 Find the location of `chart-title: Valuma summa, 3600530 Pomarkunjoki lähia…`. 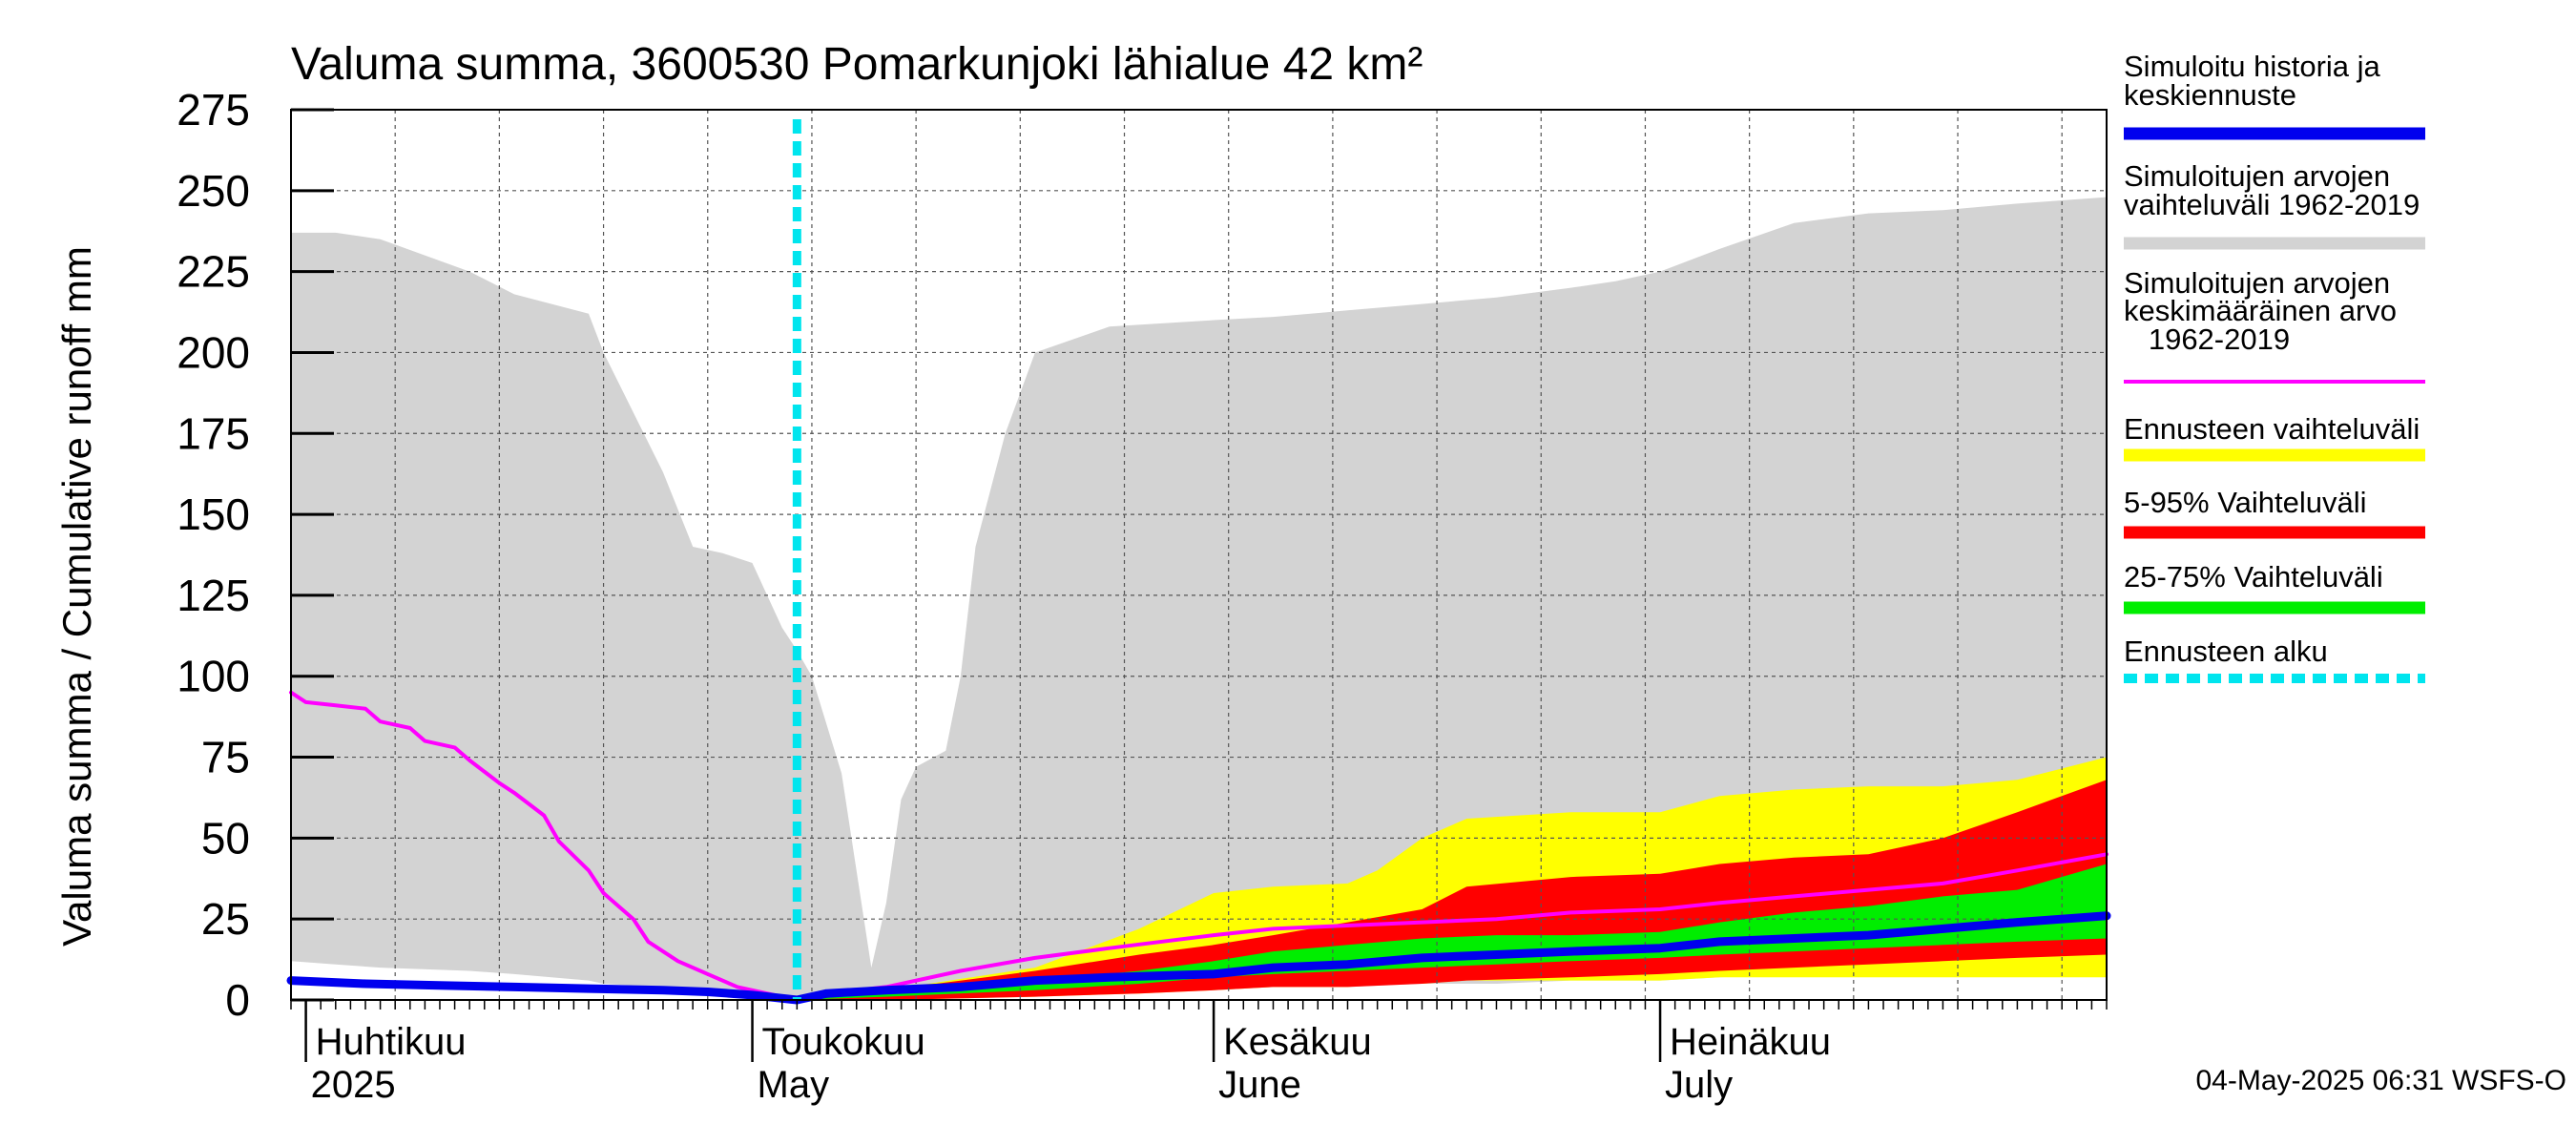

chart-title: Valuma summa, 3600530 Pomarkunjoki lähia… is located at coordinates (857, 64).